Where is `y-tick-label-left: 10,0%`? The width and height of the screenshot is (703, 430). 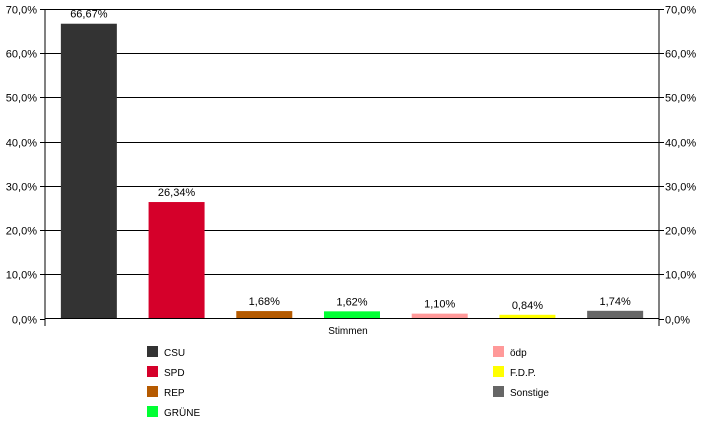
y-tick-label-left: 10,0% is located at coordinates (21, 276).